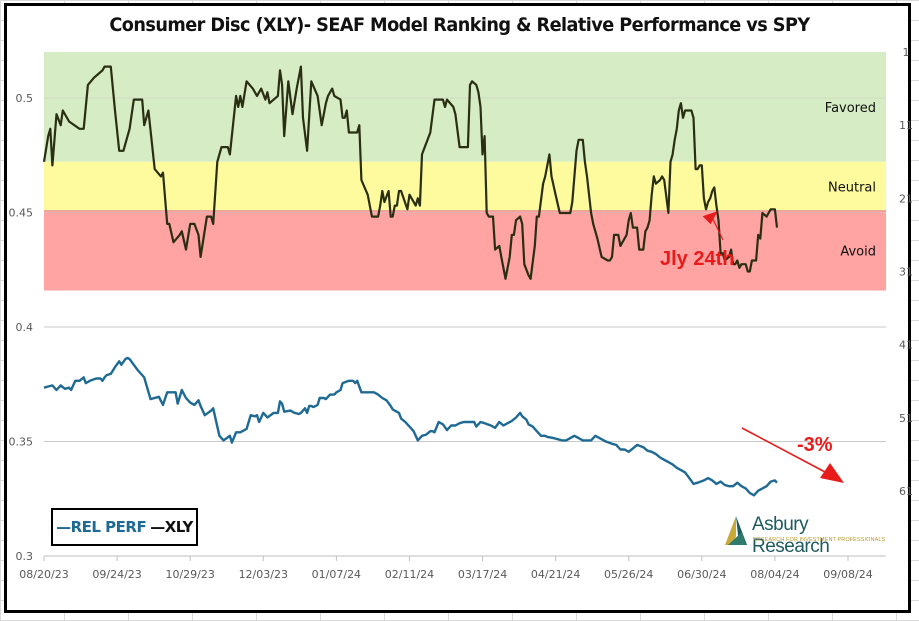  Describe the element at coordinates (21, 213) in the screenshot. I see `left-axis-tick-label: 0.45` at that location.